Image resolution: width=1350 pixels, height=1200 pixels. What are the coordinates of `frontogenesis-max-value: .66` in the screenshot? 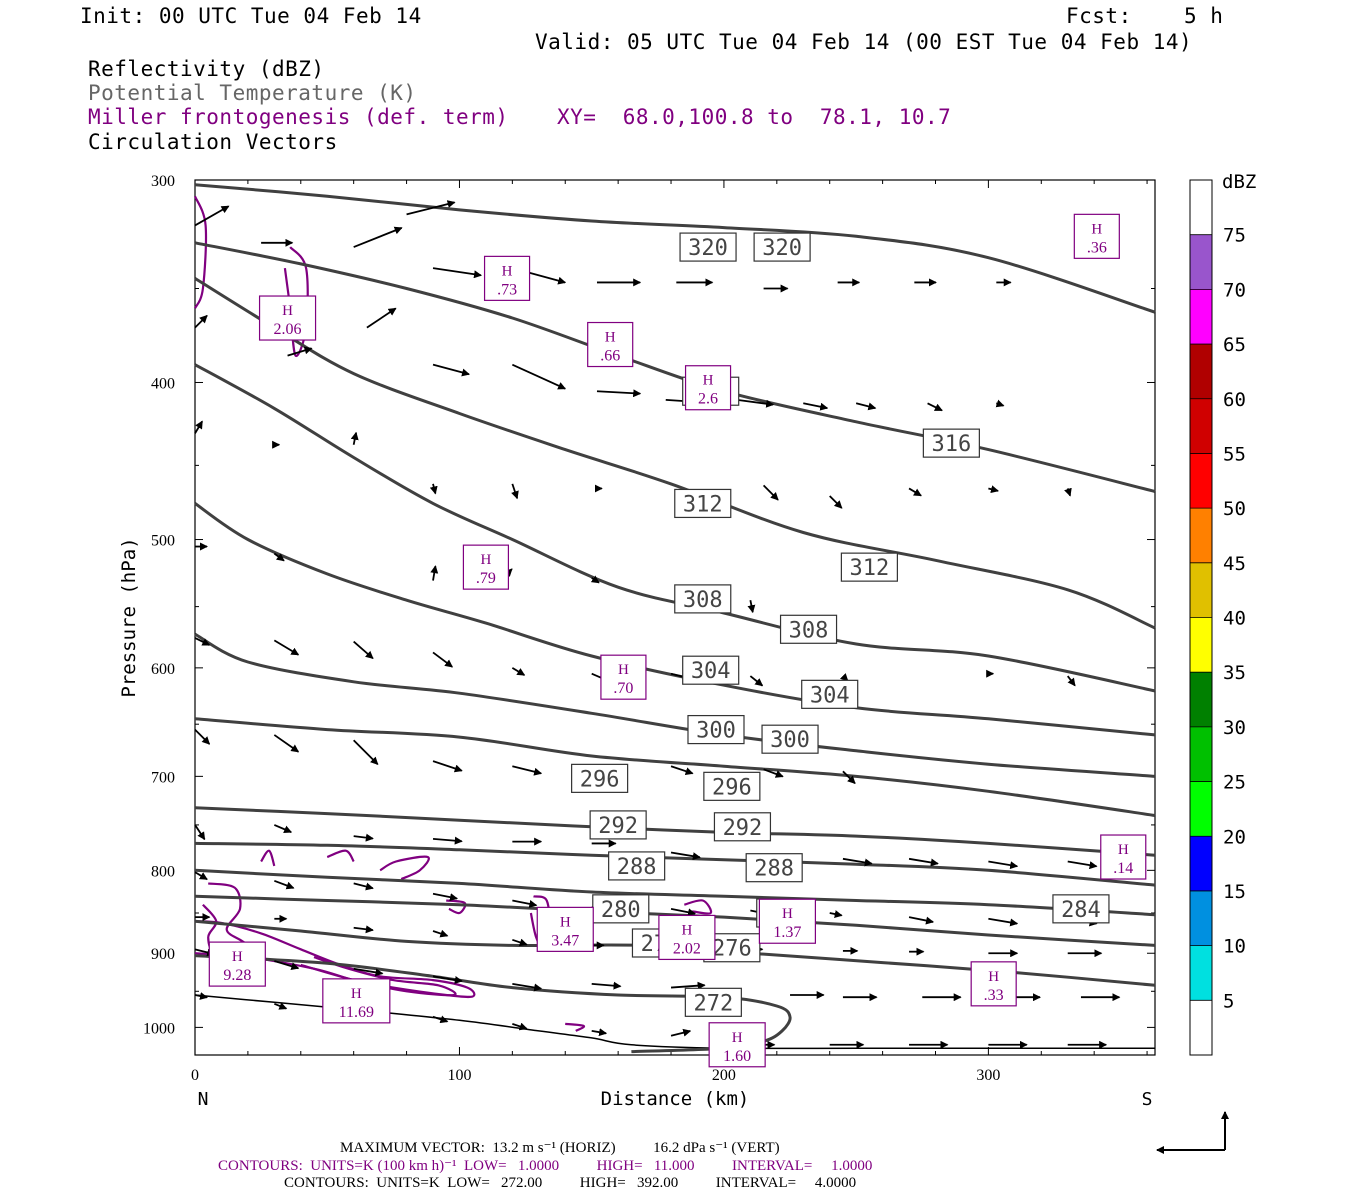 It's located at (610, 356).